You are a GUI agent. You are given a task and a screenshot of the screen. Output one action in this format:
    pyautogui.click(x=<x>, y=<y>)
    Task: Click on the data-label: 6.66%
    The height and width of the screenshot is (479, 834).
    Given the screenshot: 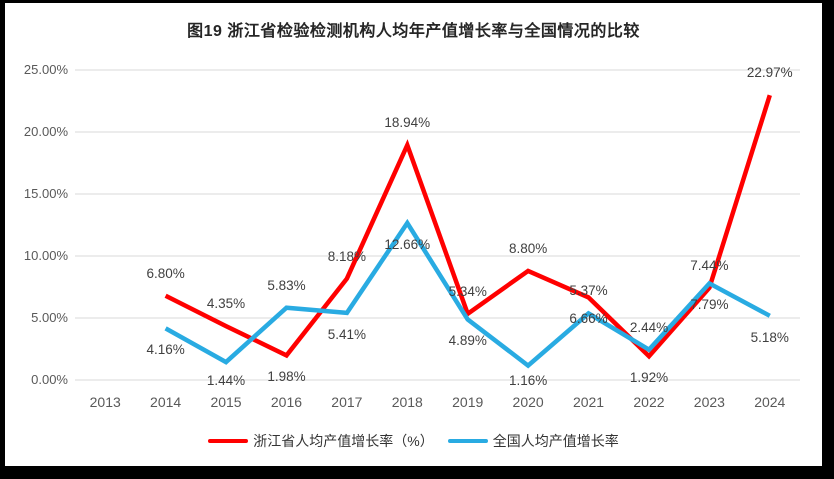 What is the action you would take?
    pyautogui.click(x=588, y=319)
    